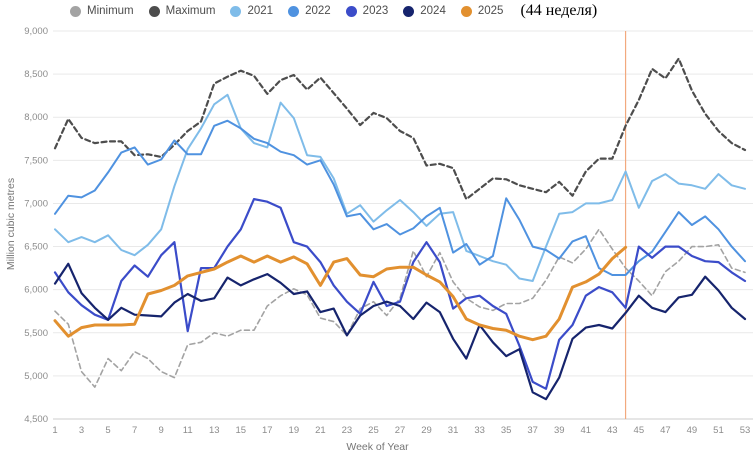 Image resolution: width=755 pixels, height=457 pixels. What do you see at coordinates (161, 430) in the screenshot?
I see `x-tick-label: 9` at bounding box center [161, 430].